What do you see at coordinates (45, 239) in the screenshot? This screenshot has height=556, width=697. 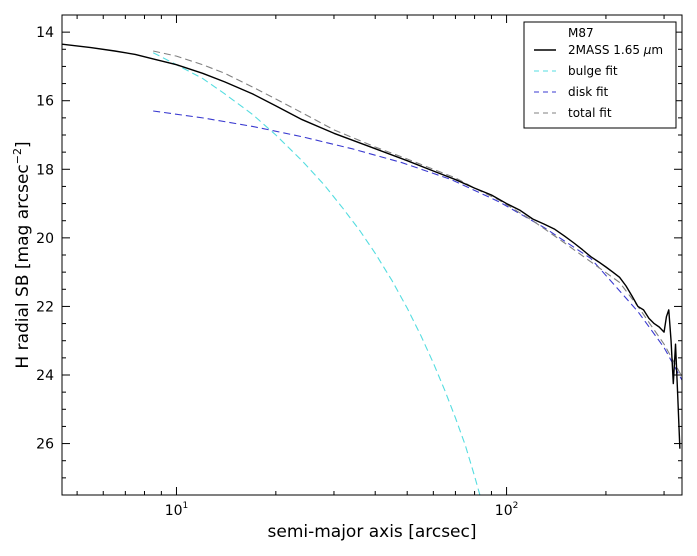 I see `y-tick-label: 20` at bounding box center [45, 239].